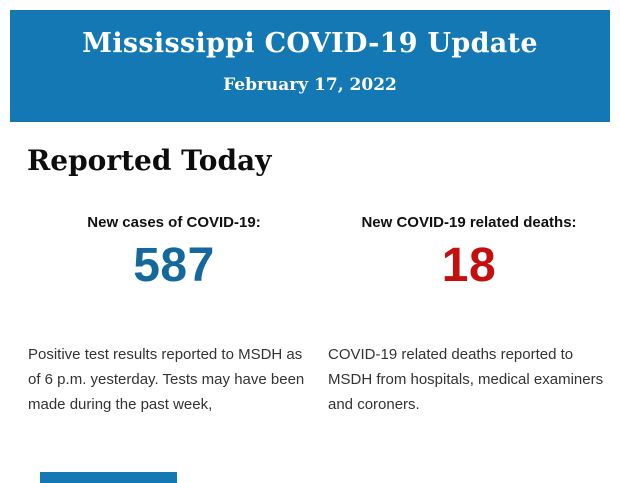 The width and height of the screenshot is (620, 483). Describe the element at coordinates (166, 379) in the screenshot. I see `description-line: of 6 p.m. yesterday. Tests may have been` at that location.